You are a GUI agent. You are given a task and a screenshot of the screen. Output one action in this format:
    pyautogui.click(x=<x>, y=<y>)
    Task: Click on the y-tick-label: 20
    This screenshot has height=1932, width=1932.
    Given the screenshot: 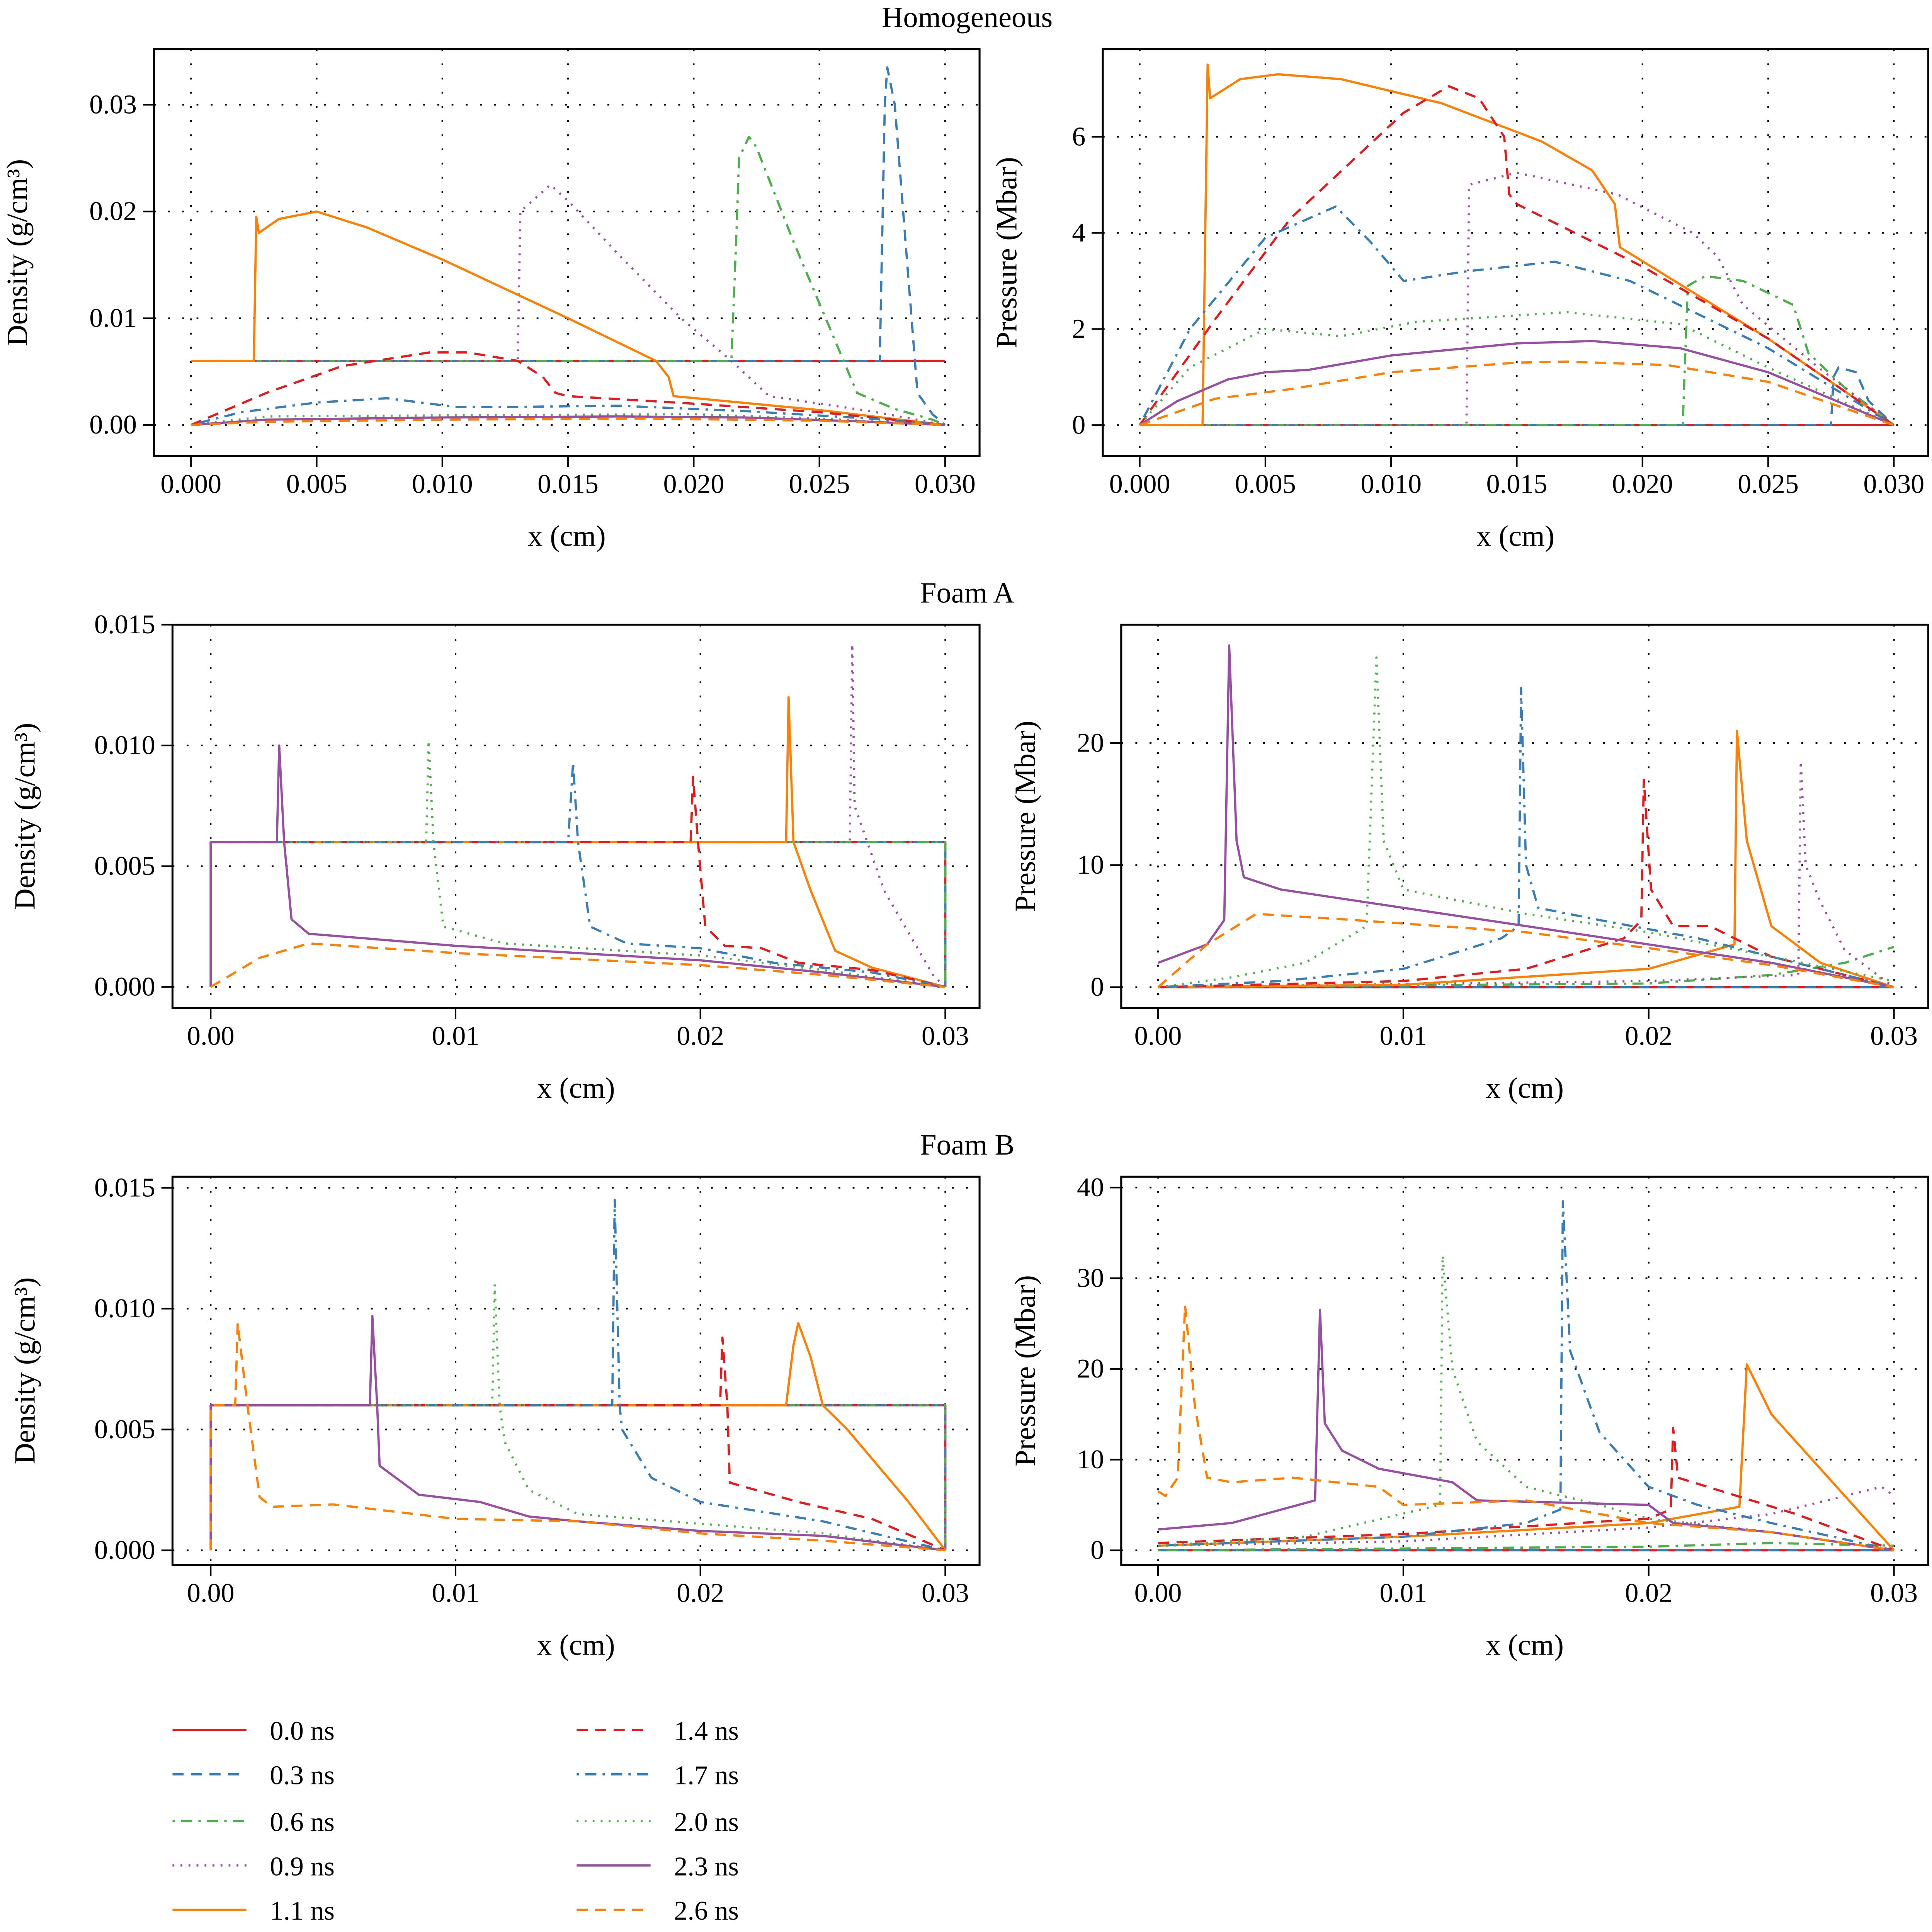 What is the action you would take?
    pyautogui.click(x=1091, y=743)
    